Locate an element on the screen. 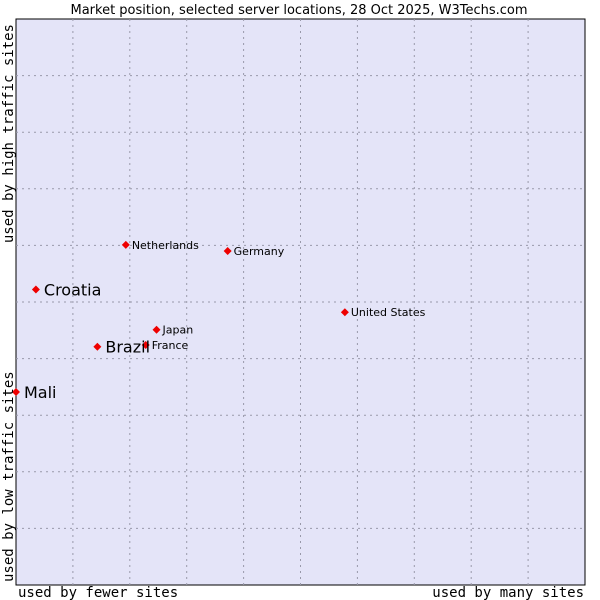  point-label-croatia: Croatia is located at coordinates (73, 290).